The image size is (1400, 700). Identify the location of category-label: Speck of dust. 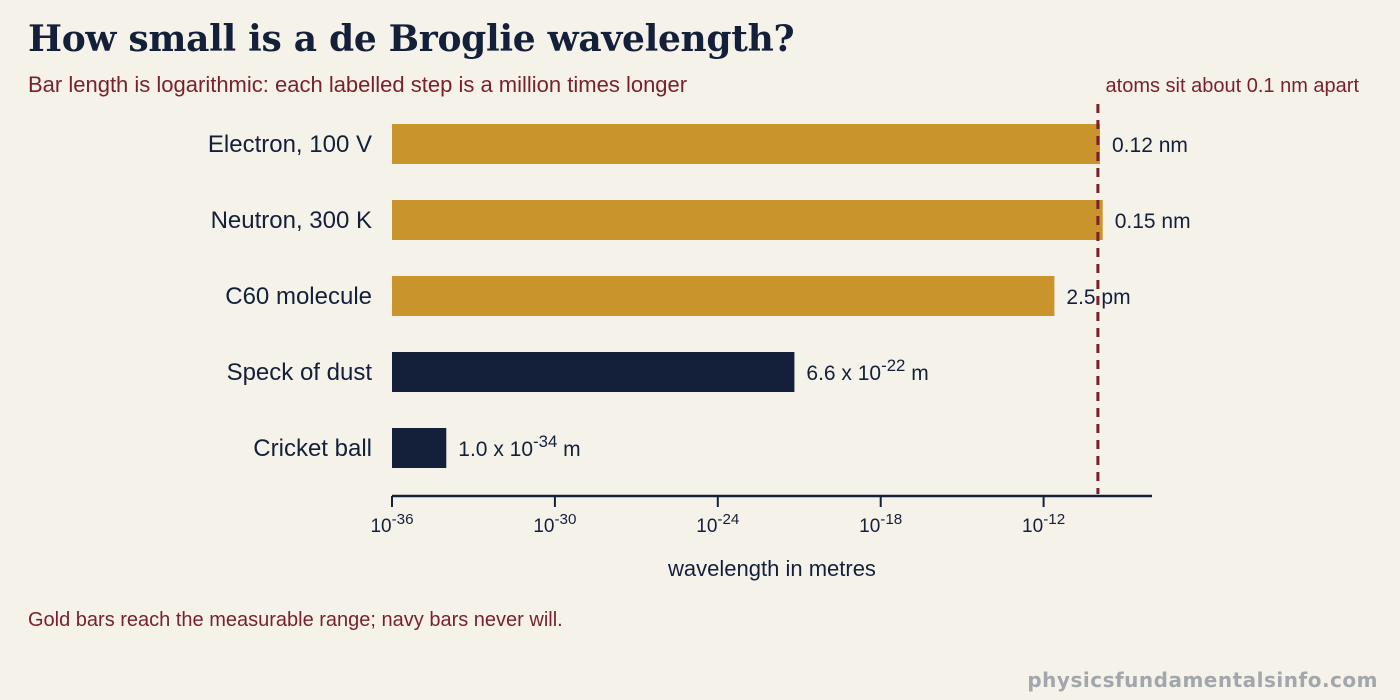
(300, 372).